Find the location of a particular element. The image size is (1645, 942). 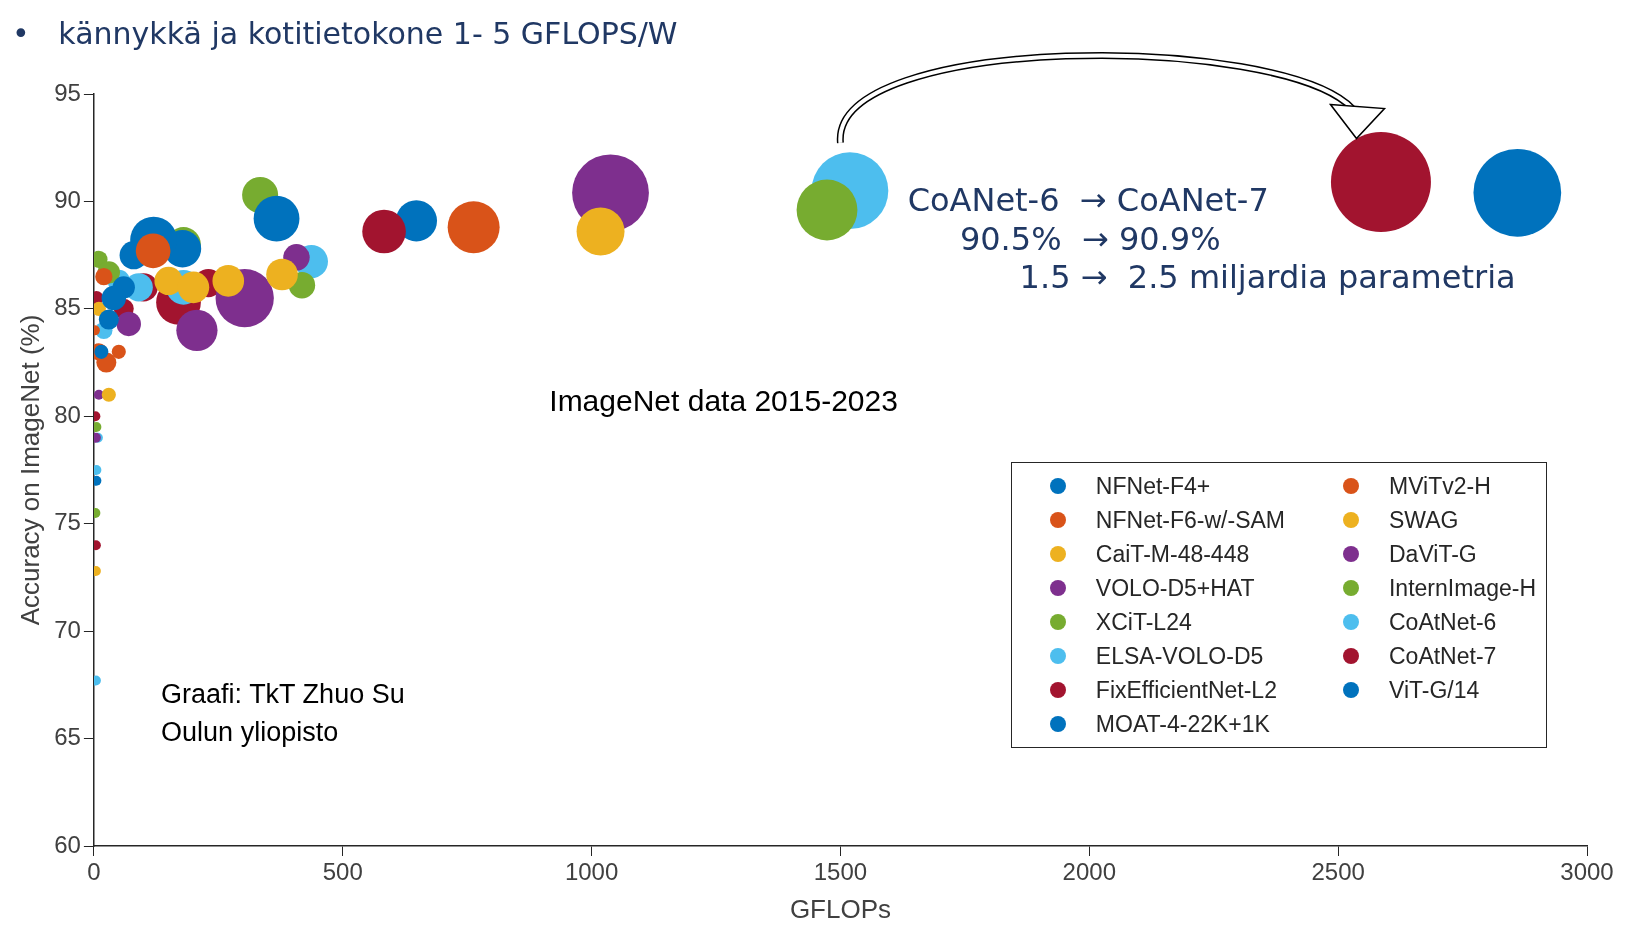

legend-label: FixEfficientNet-L2 is located at coordinates (1186, 690).